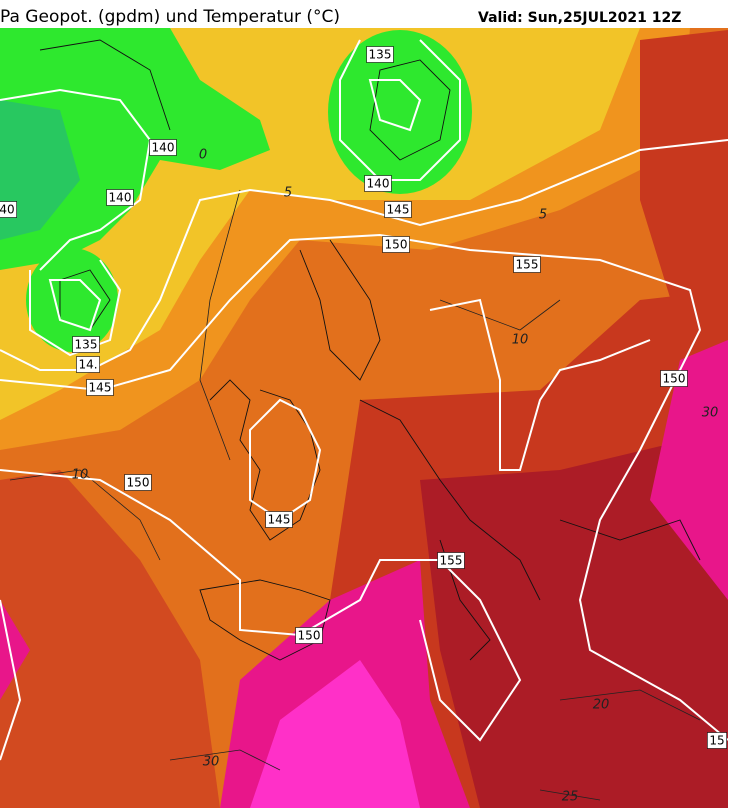 Image resolution: width=750 pixels, height=811 pixels. Describe the element at coordinates (203, 155) in the screenshot. I see `isotherm-label: 0` at that location.